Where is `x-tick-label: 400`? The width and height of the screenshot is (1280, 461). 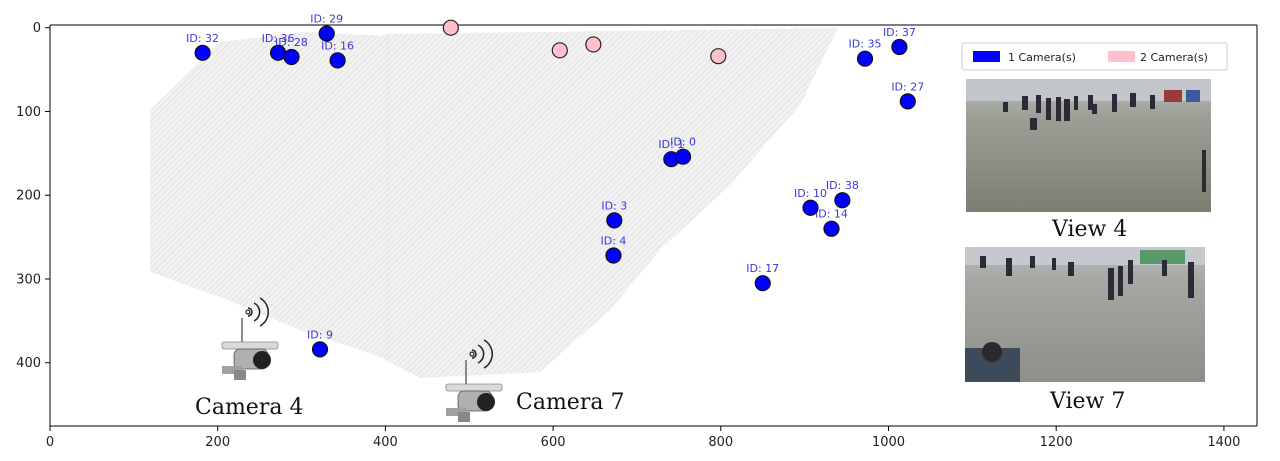 x-tick-label: 400 is located at coordinates (385, 442).